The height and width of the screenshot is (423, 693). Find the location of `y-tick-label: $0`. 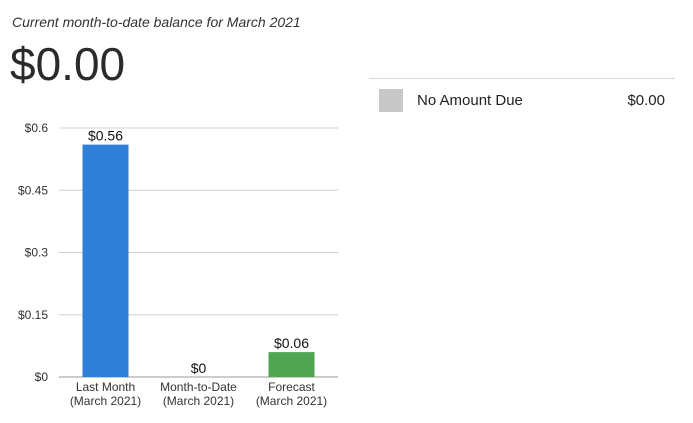

y-tick-label: $0 is located at coordinates (42, 377).